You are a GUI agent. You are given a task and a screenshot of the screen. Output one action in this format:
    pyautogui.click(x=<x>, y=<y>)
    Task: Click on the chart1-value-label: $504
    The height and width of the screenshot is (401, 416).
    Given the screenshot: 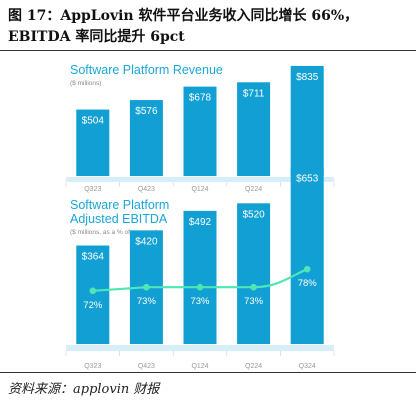 What is the action you would take?
    pyautogui.click(x=93, y=121)
    